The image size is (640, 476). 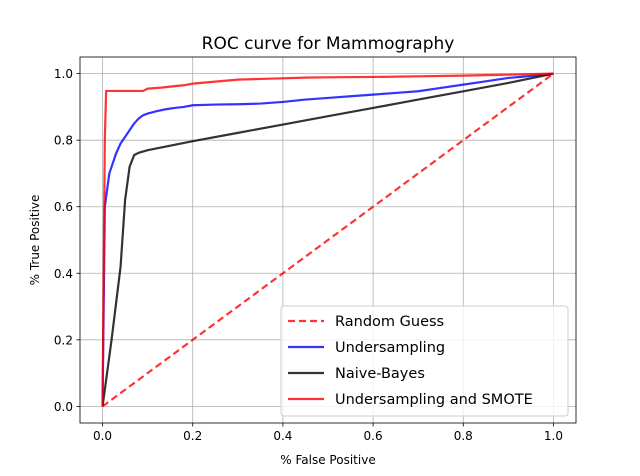 What do you see at coordinates (390, 348) in the screenshot?
I see `legend-label-undersampling: Undersampling` at bounding box center [390, 348].